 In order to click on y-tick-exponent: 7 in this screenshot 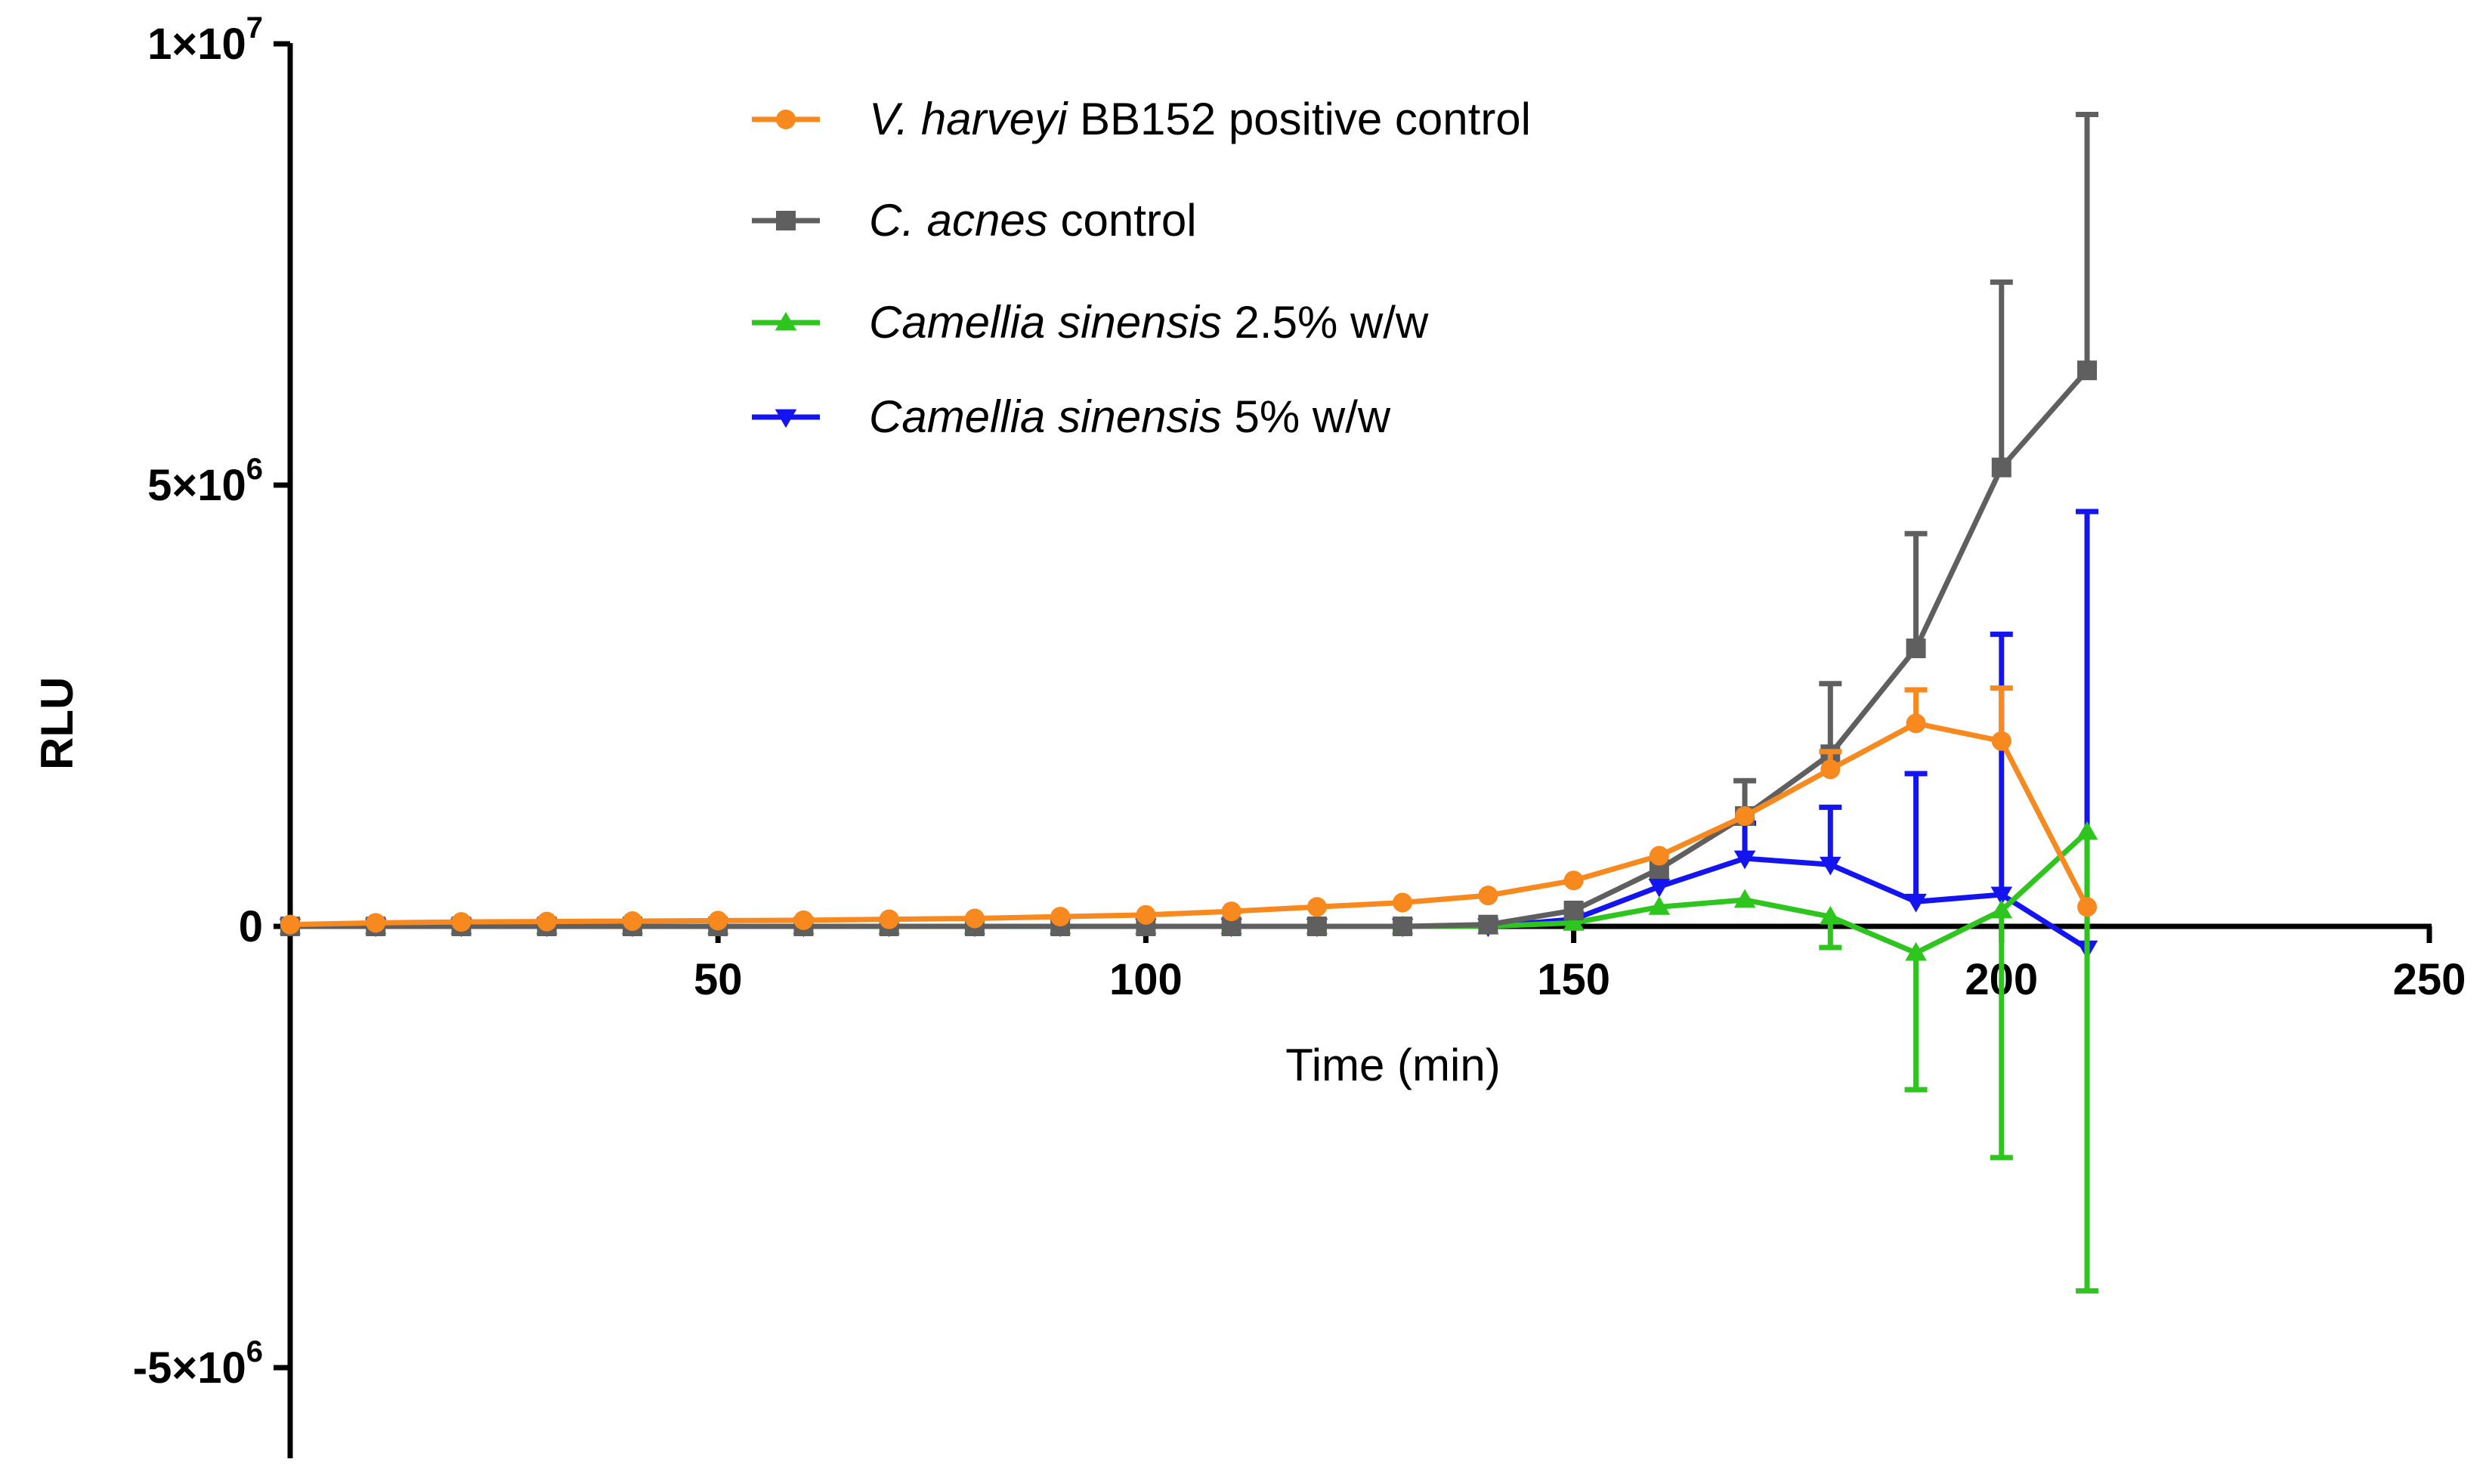, I will do `click(254, 28)`.